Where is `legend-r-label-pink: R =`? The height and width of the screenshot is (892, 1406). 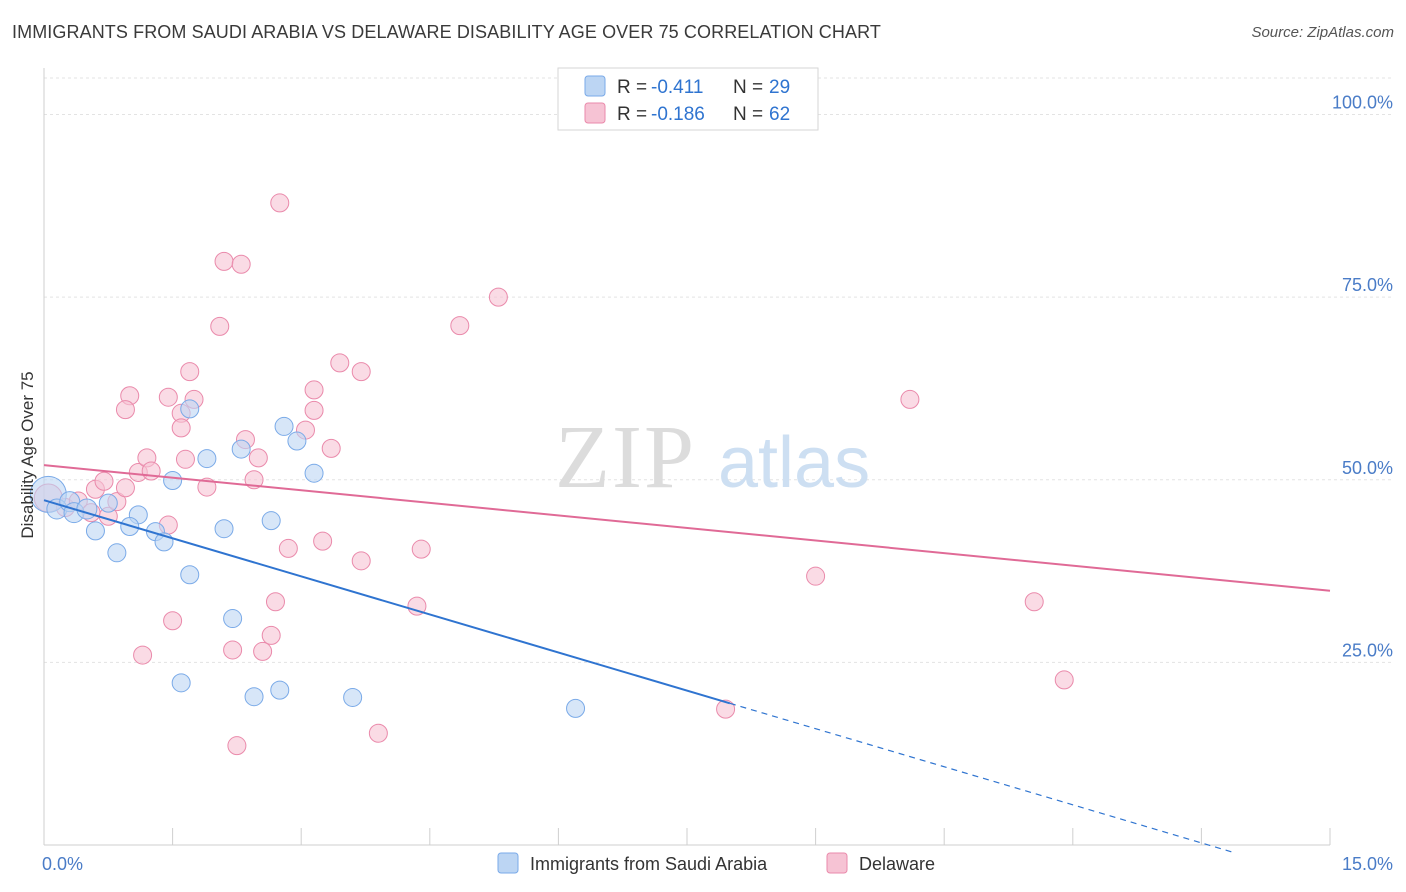 legend-r-label-pink: R = is located at coordinates (632, 114).